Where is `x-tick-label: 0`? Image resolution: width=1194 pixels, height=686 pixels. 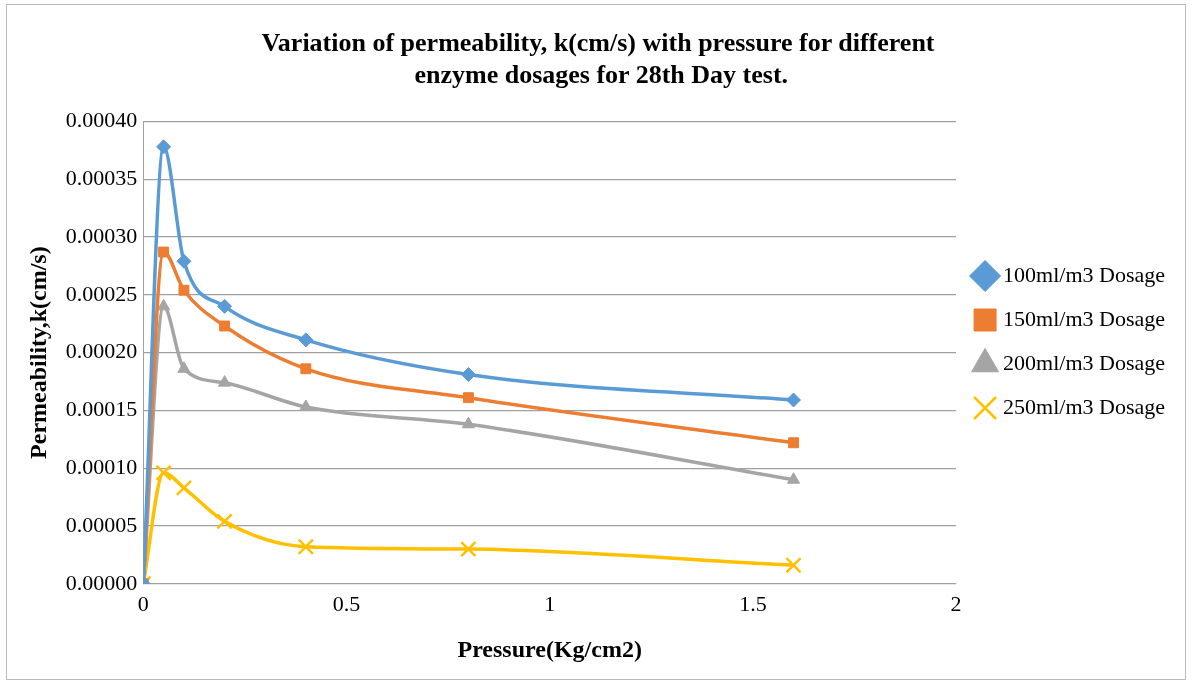
x-tick-label: 0 is located at coordinates (143, 603).